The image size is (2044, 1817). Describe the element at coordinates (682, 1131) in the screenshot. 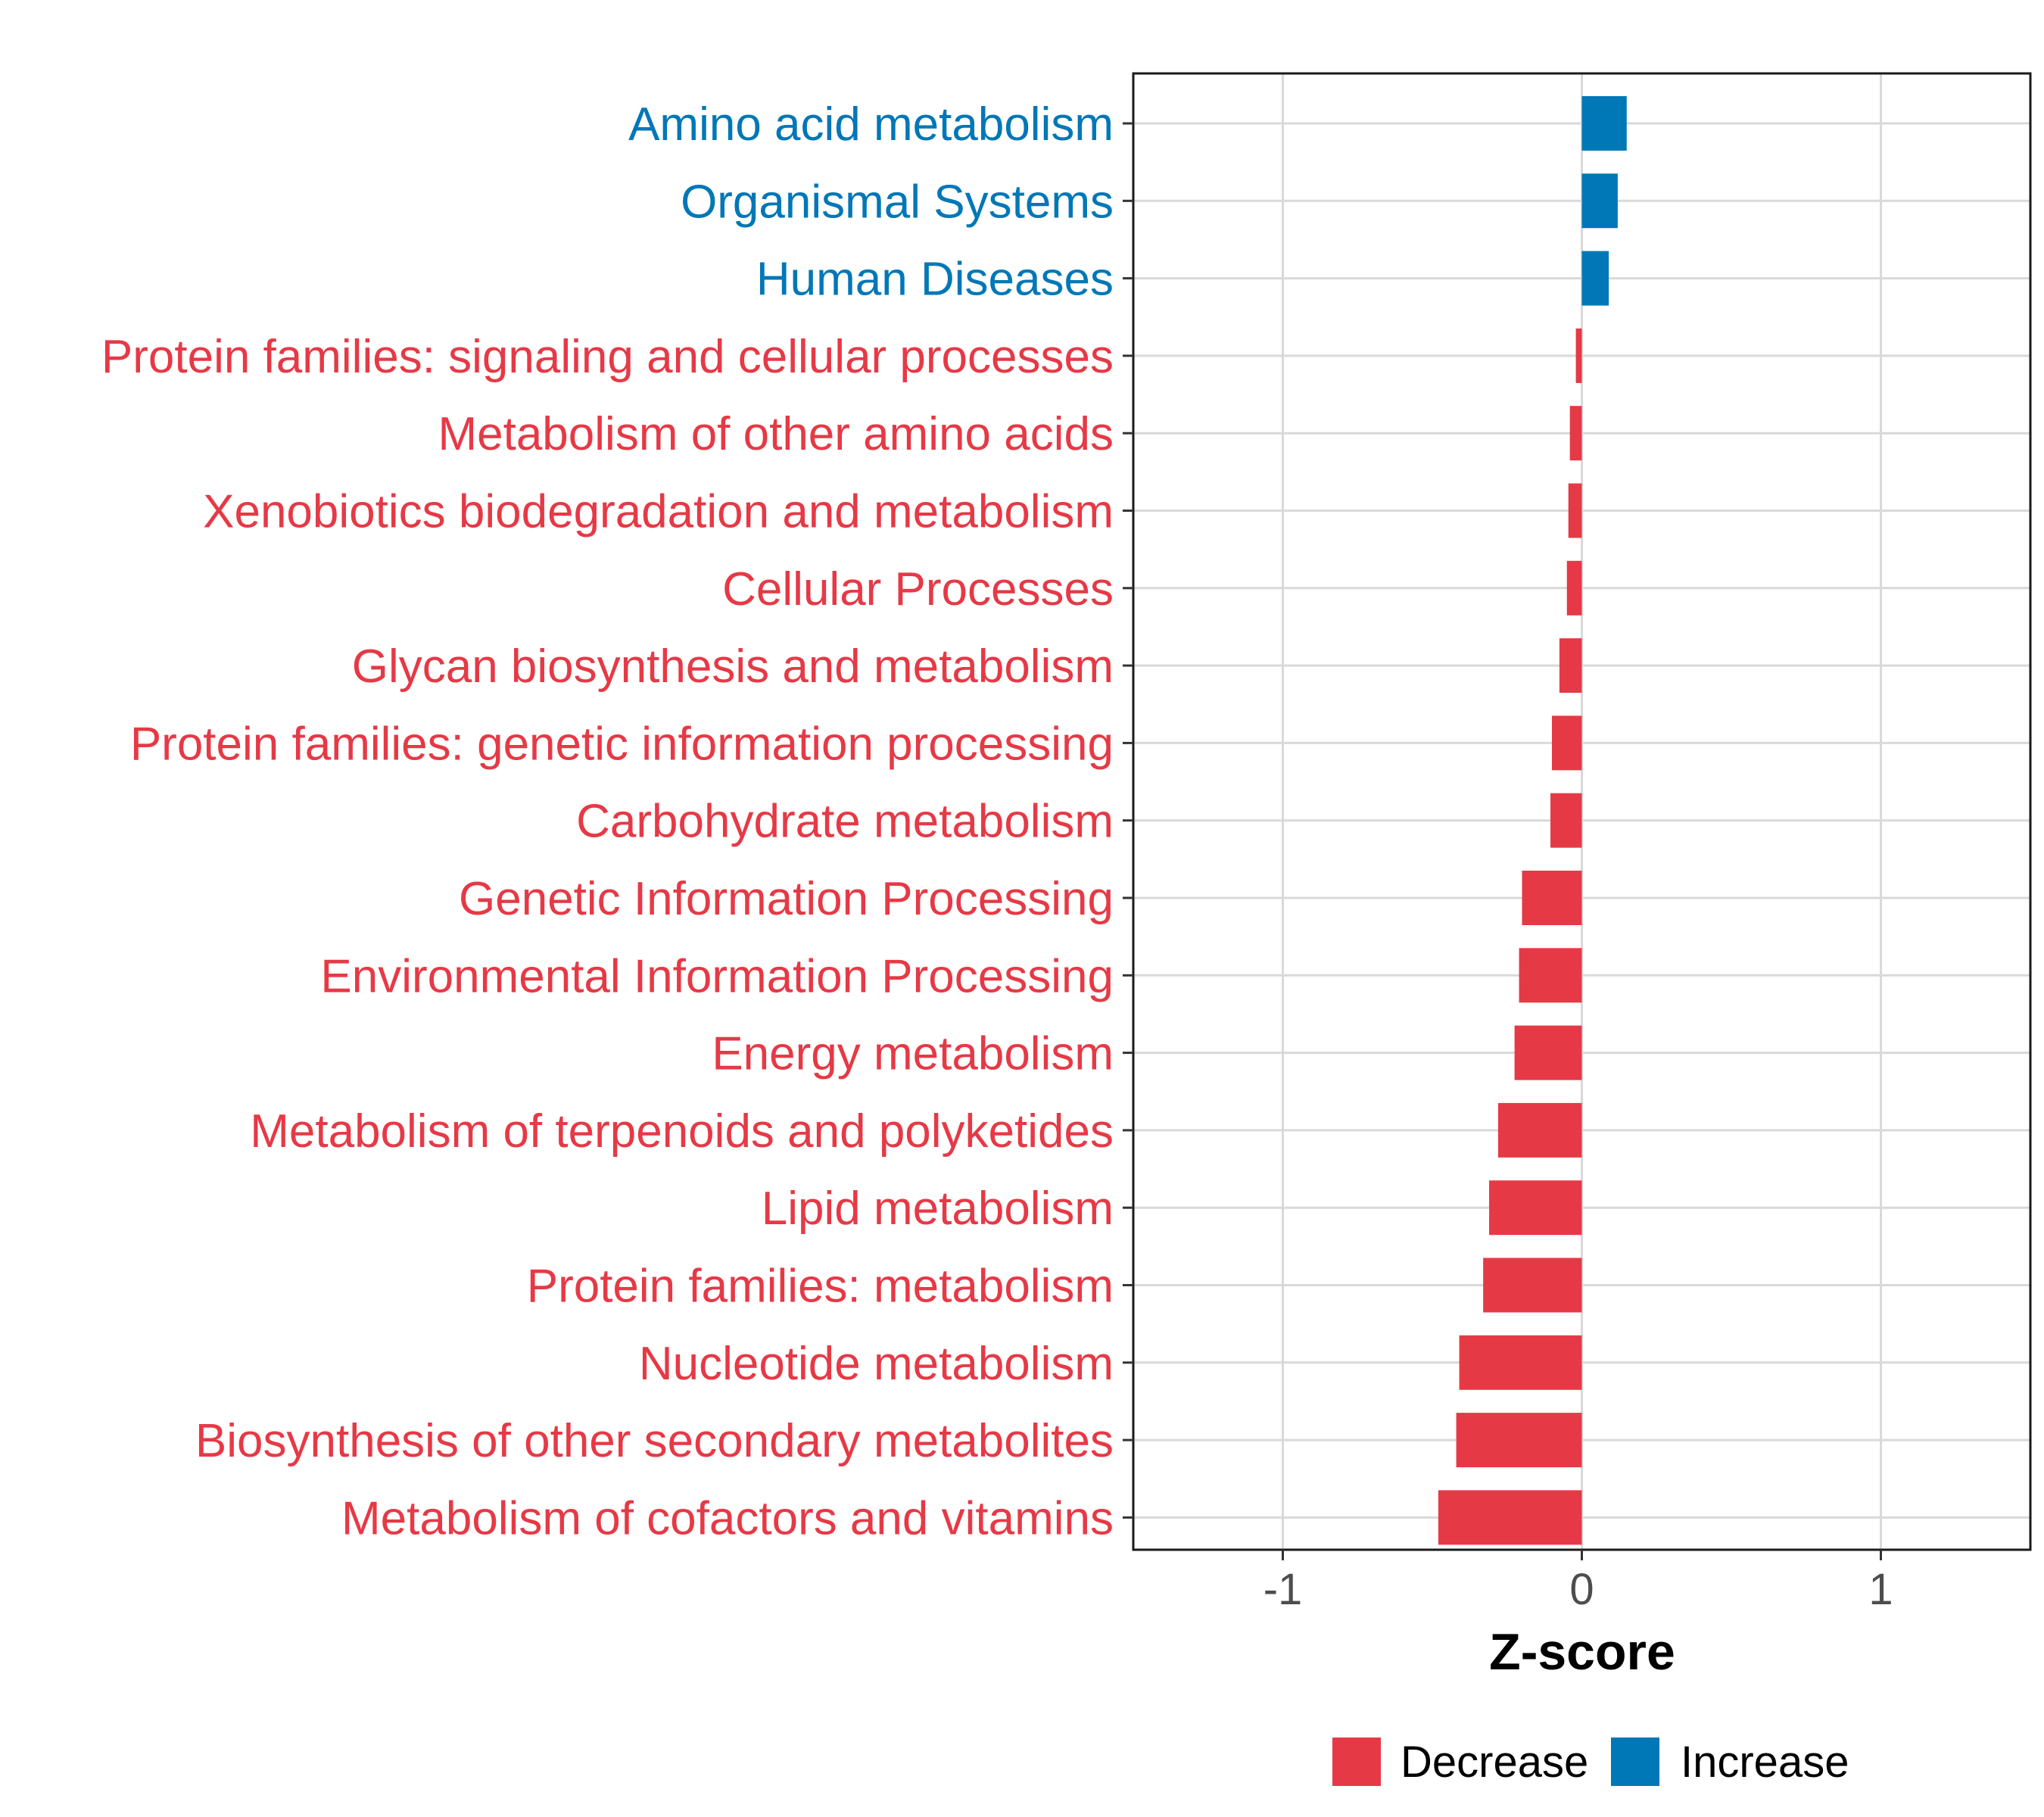

I see `y-category-label: Metabolism of terpenoids and polyketides` at that location.